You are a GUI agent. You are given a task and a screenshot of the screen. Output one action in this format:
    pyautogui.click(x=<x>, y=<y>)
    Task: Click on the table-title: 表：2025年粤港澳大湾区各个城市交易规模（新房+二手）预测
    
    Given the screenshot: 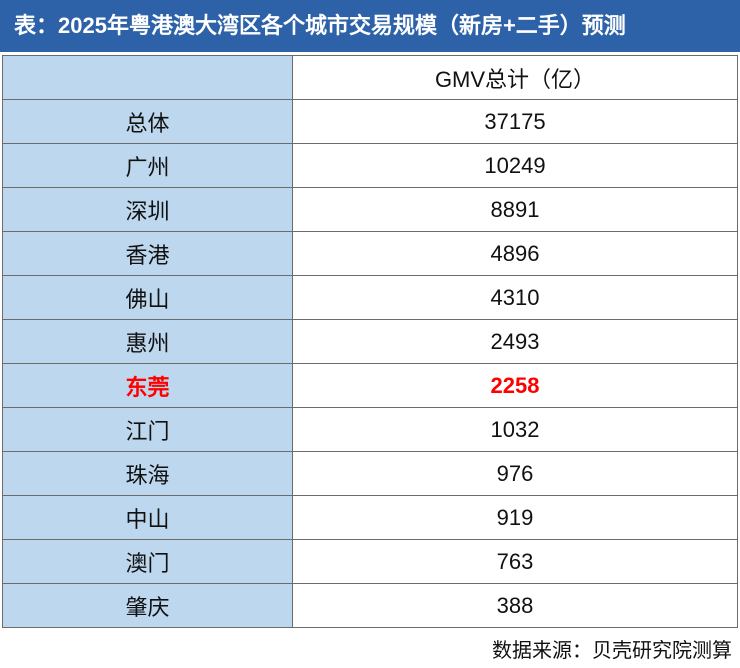 What is the action you would take?
    pyautogui.click(x=370, y=26)
    